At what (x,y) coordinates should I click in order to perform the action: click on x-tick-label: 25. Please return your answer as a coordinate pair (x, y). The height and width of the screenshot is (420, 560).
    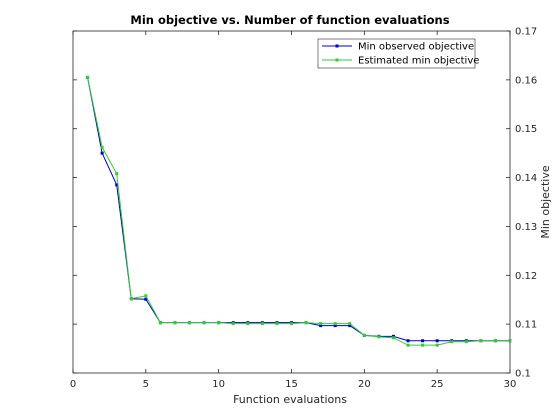
    Looking at the image, I should click on (437, 384).